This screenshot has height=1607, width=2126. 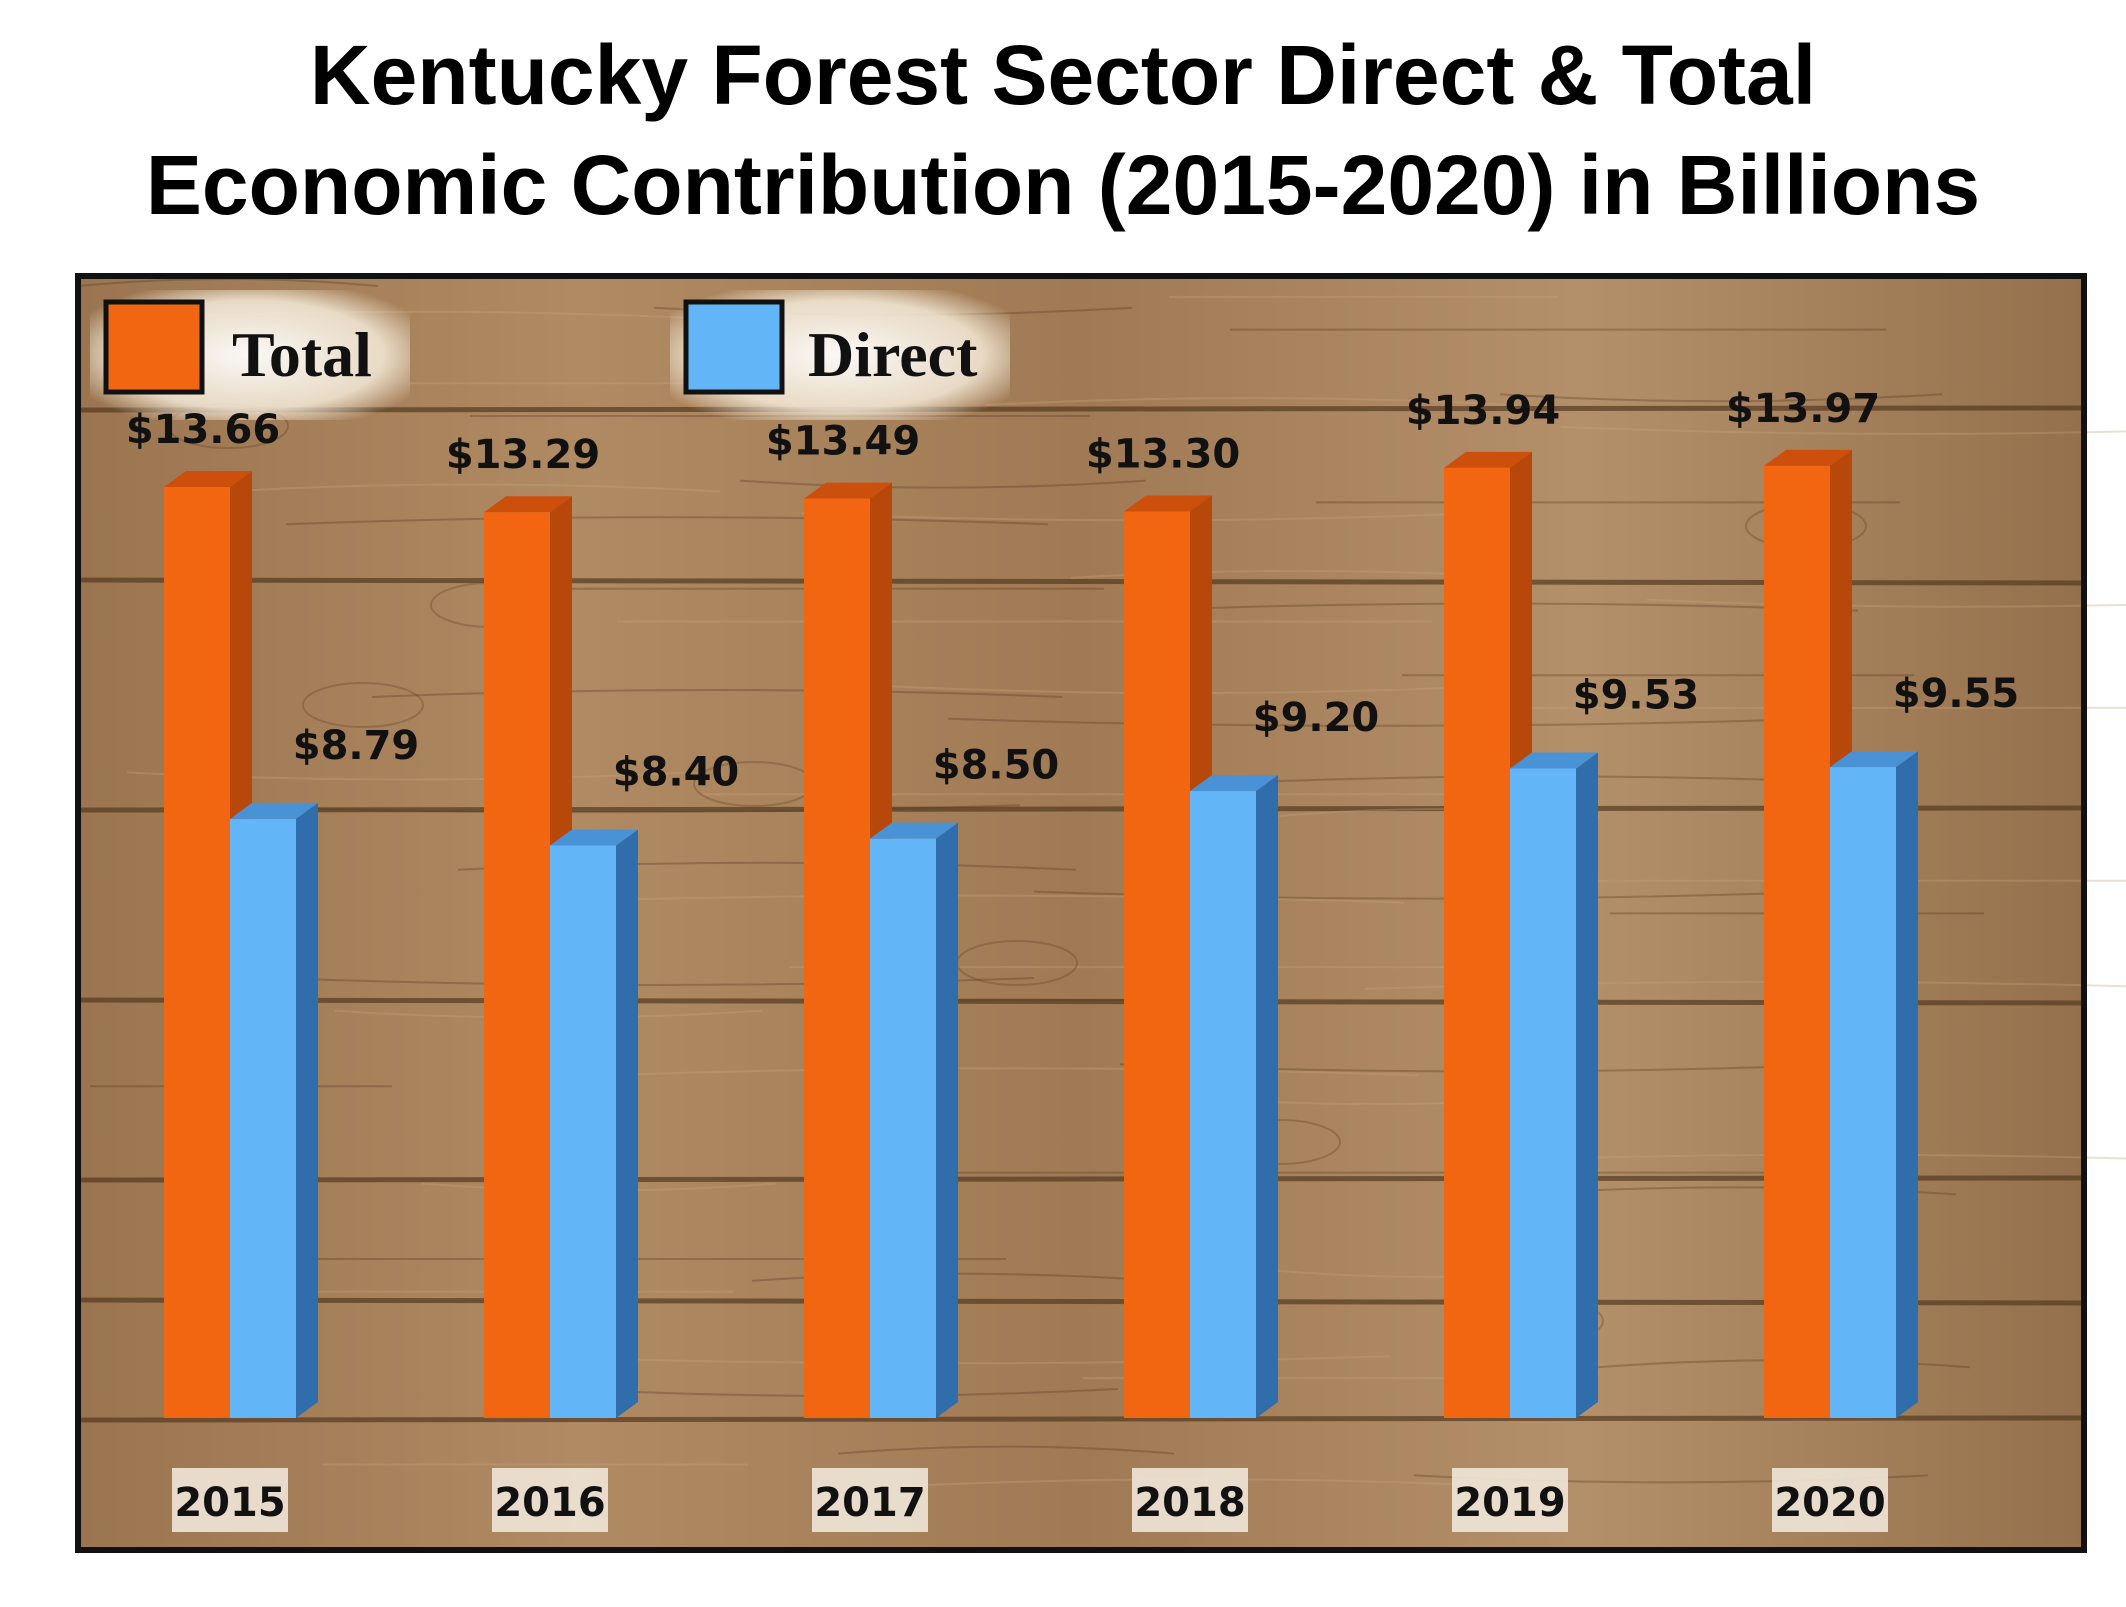 I want to click on value-label-total-2020: $13.97, so click(x=1803, y=409).